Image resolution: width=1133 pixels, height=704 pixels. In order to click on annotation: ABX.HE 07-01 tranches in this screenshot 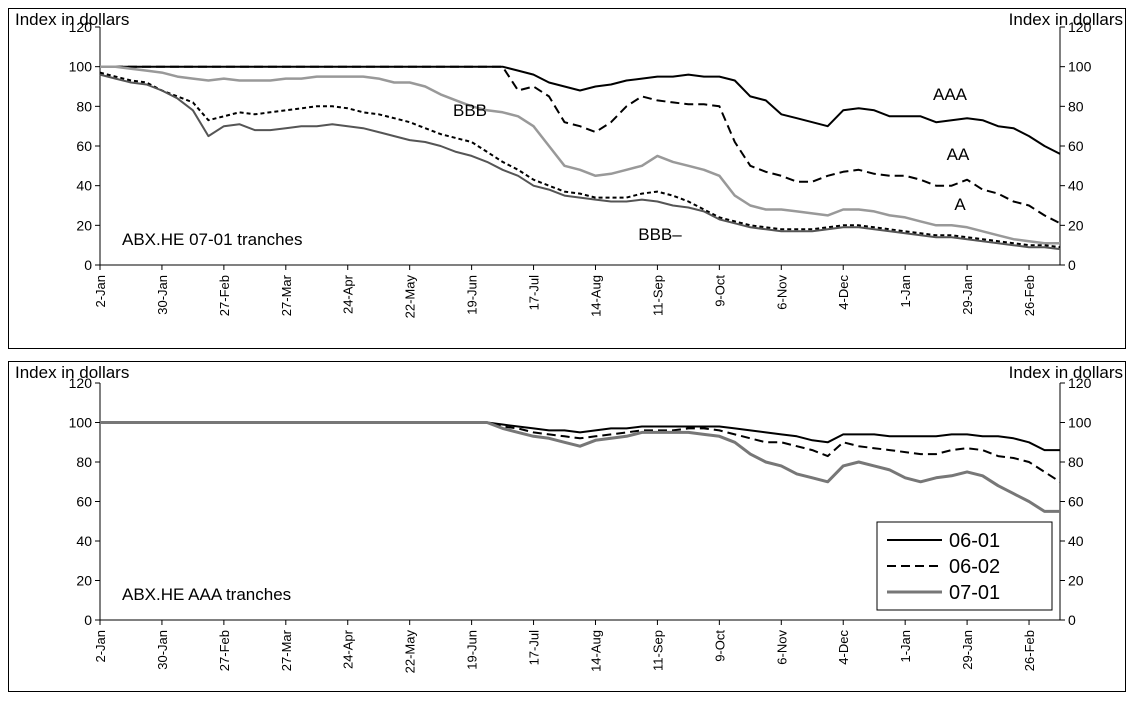, I will do `click(212, 239)`.